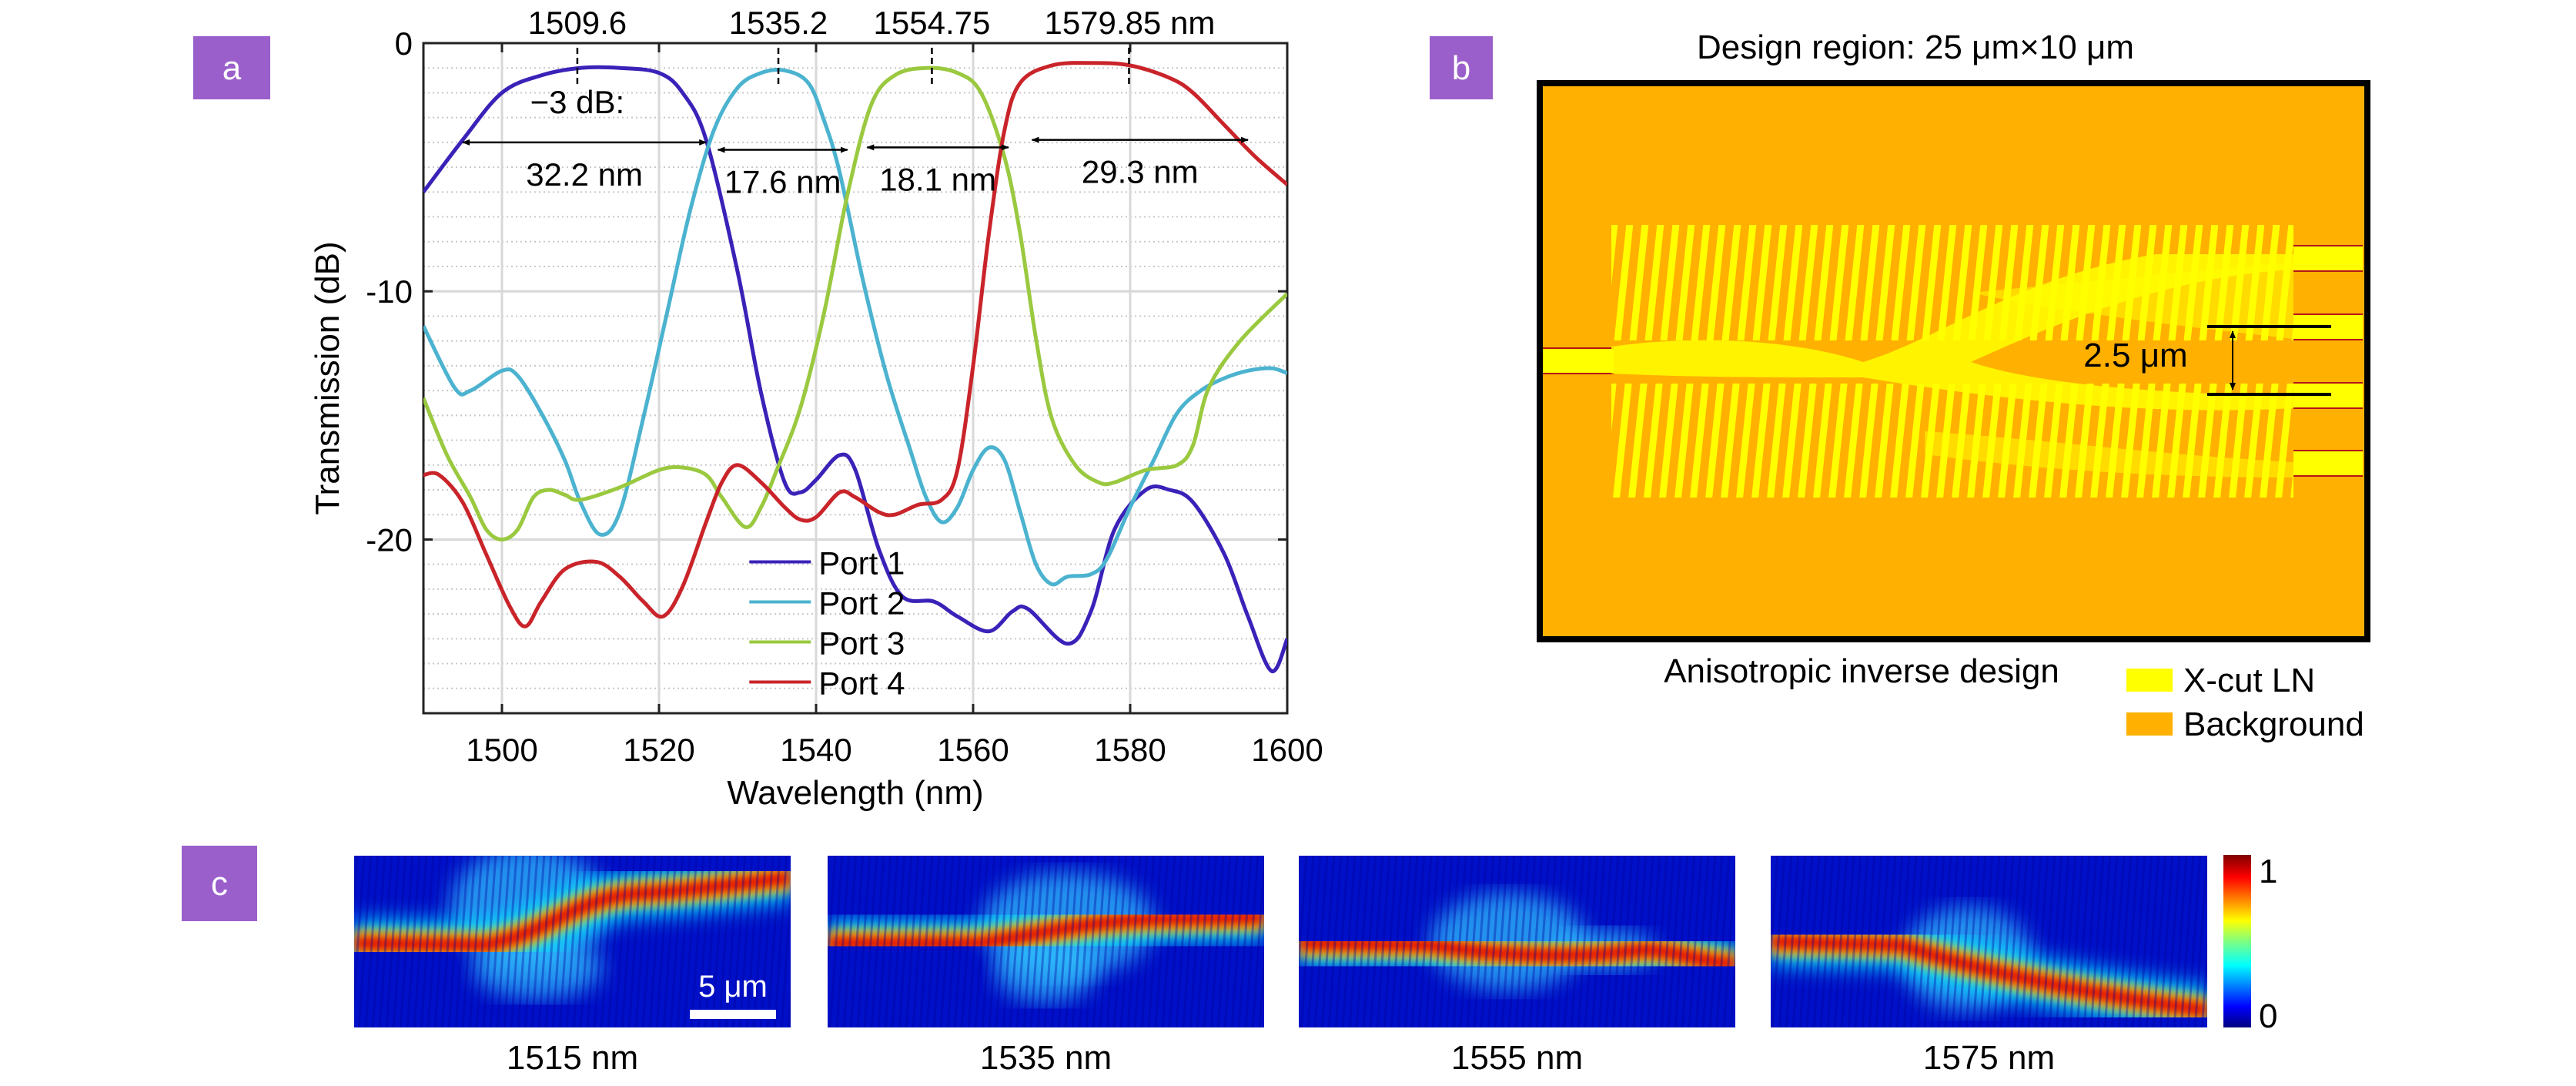  What do you see at coordinates (2274, 724) in the screenshot?
I see `legend-label-background: Background` at bounding box center [2274, 724].